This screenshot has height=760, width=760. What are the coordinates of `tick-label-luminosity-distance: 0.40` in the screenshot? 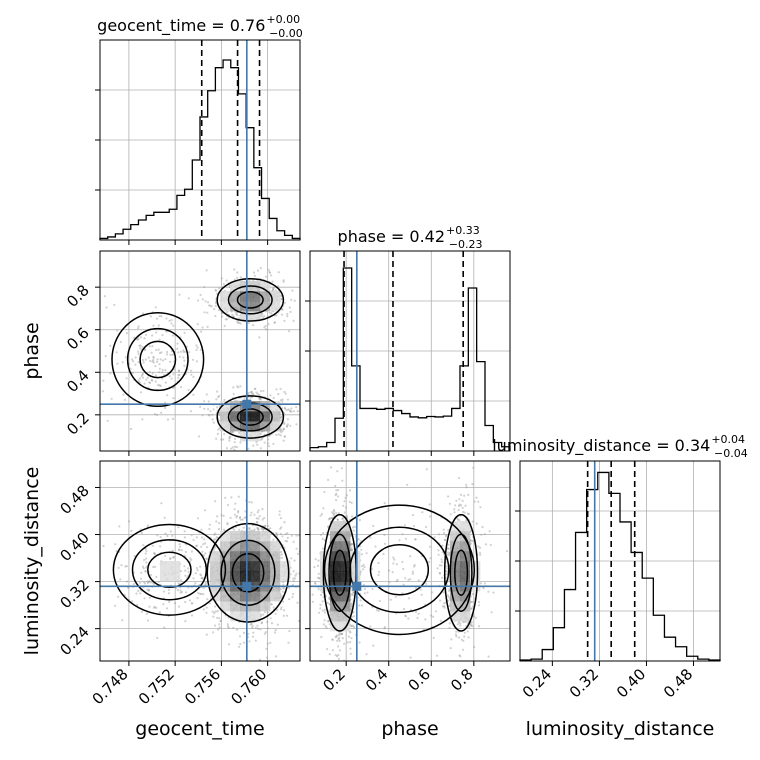 It's located at (74, 547).